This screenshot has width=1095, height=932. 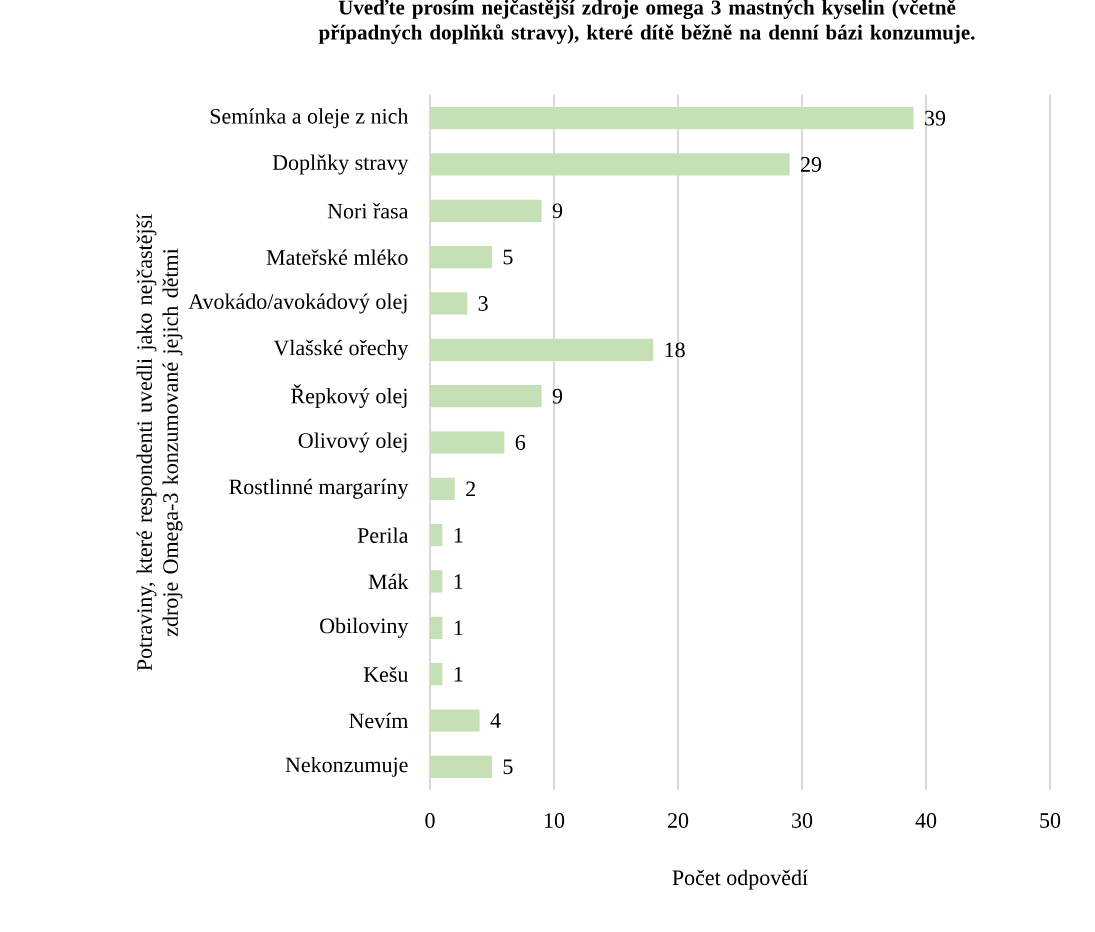 What do you see at coordinates (383, 535) in the screenshot?
I see `y-tick-label: Perila` at bounding box center [383, 535].